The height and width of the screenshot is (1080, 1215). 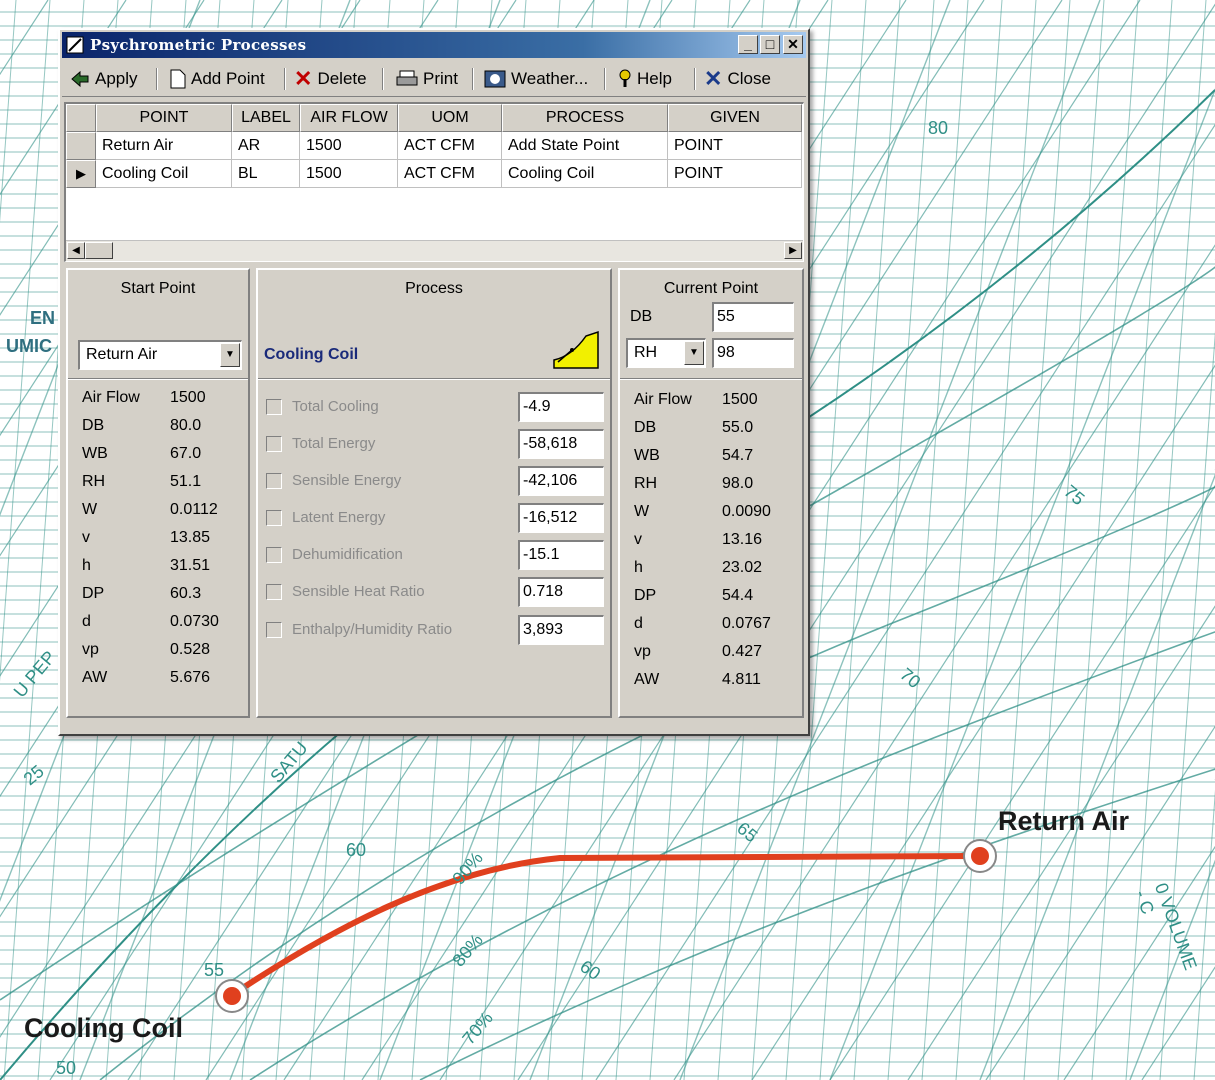 What do you see at coordinates (303, 78) in the screenshot?
I see `delete-icon: ✕` at bounding box center [303, 78].